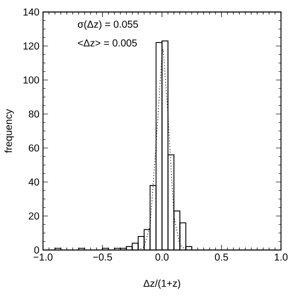 The width and height of the screenshot is (298, 300). I want to click on y-tick-label: 100, so click(32, 80).